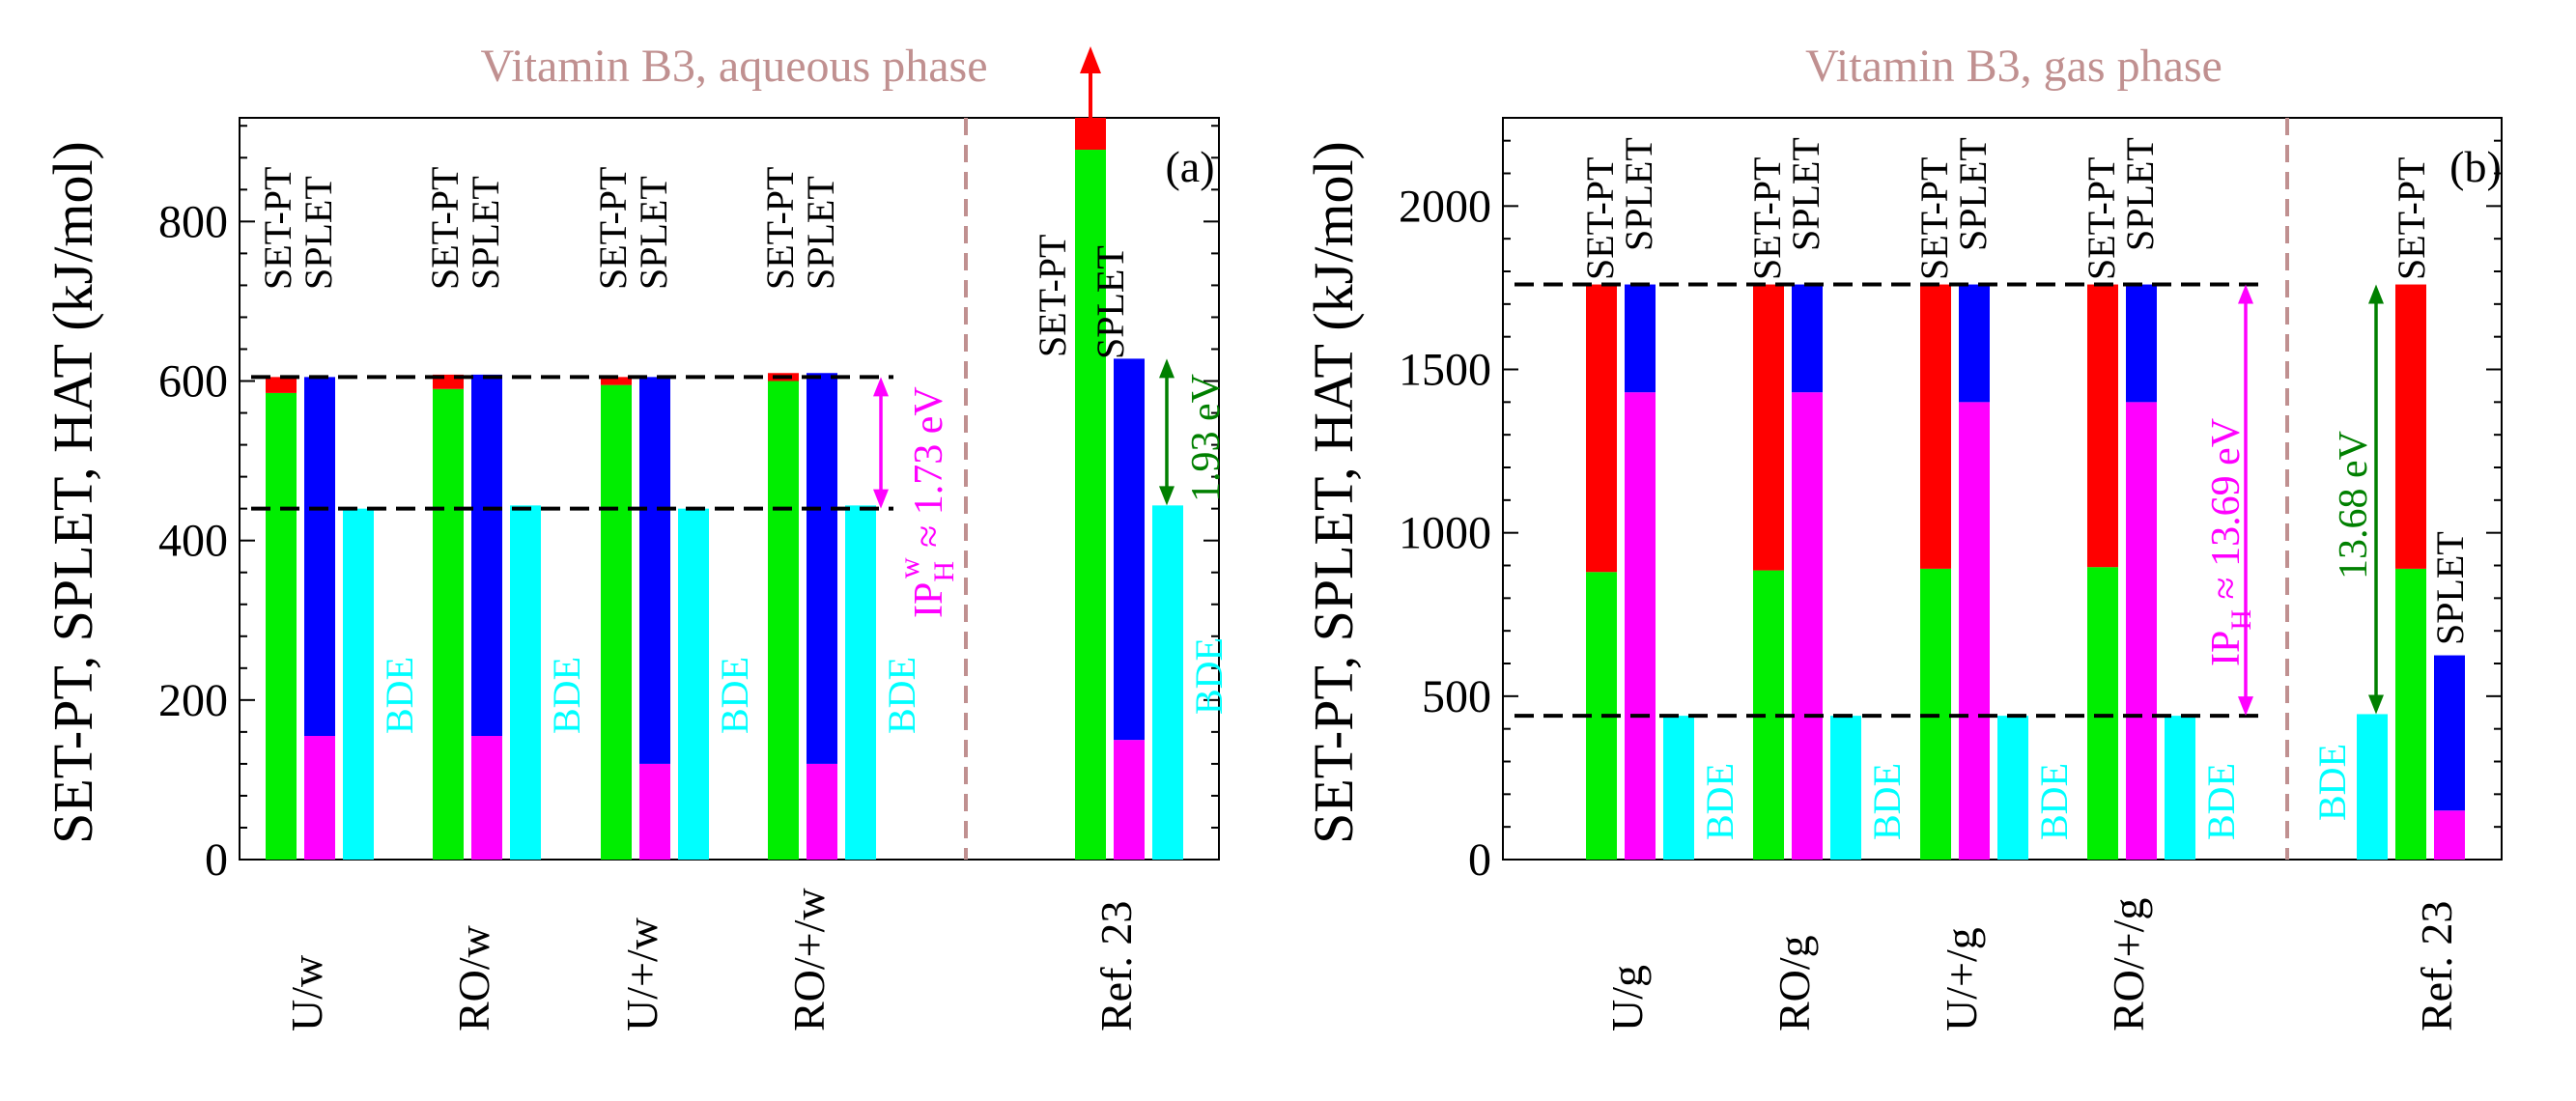 The width and height of the screenshot is (2576, 1101). What do you see at coordinates (1090, 59) in the screenshot?
I see `overflow-arrow-head` at bounding box center [1090, 59].